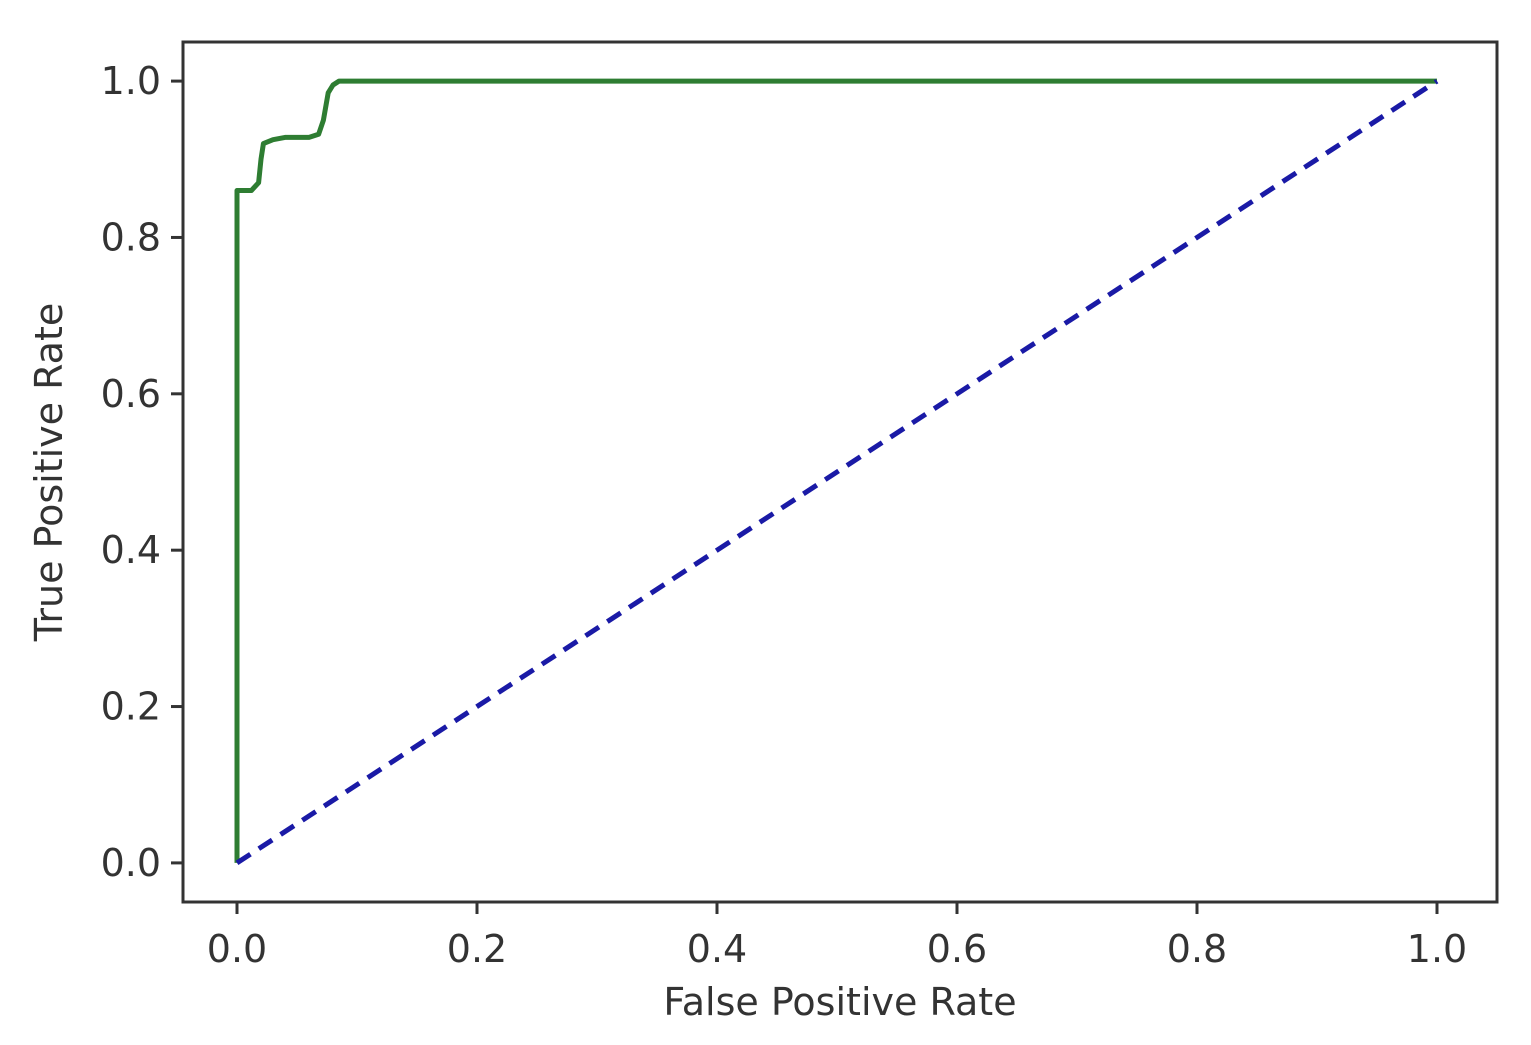 The width and height of the screenshot is (1531, 1045). What do you see at coordinates (131, 394) in the screenshot?
I see `y-tick-label: 0.6` at bounding box center [131, 394].